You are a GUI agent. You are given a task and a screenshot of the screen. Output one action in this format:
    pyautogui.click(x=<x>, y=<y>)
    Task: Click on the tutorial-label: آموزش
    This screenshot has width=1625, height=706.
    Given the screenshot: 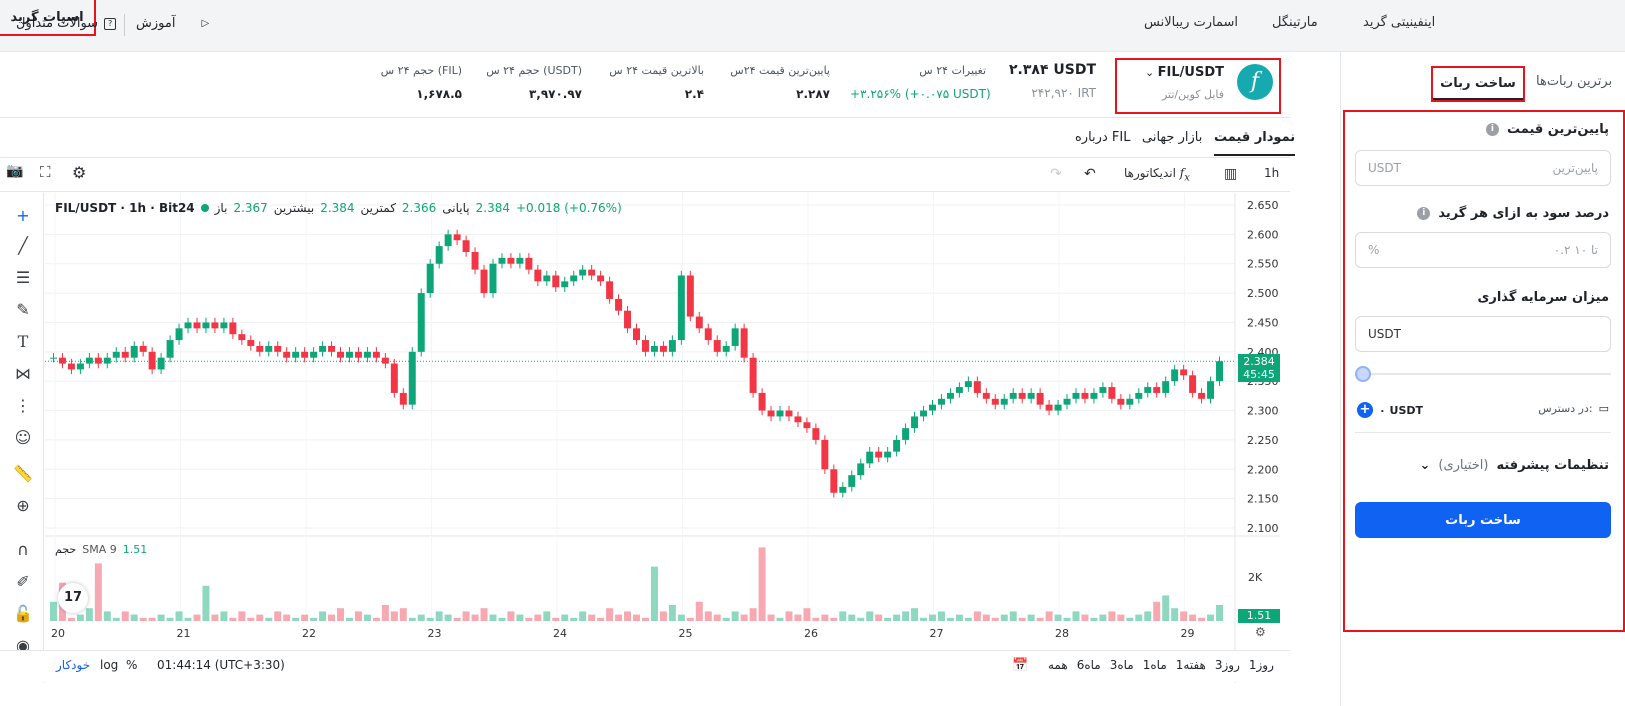 What is the action you would take?
    pyautogui.click(x=156, y=23)
    